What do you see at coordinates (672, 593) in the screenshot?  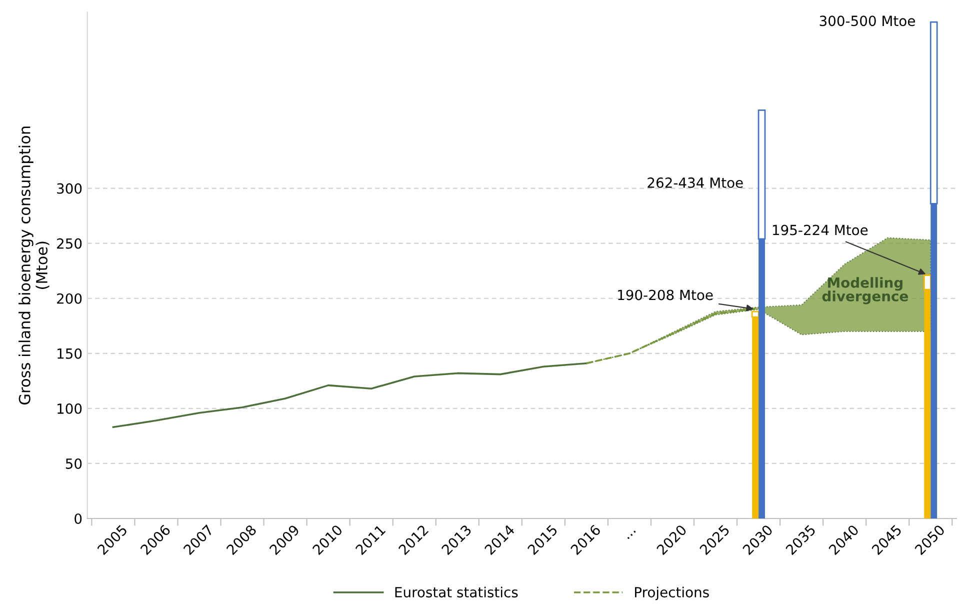 I see `legend-label: Projections` at bounding box center [672, 593].